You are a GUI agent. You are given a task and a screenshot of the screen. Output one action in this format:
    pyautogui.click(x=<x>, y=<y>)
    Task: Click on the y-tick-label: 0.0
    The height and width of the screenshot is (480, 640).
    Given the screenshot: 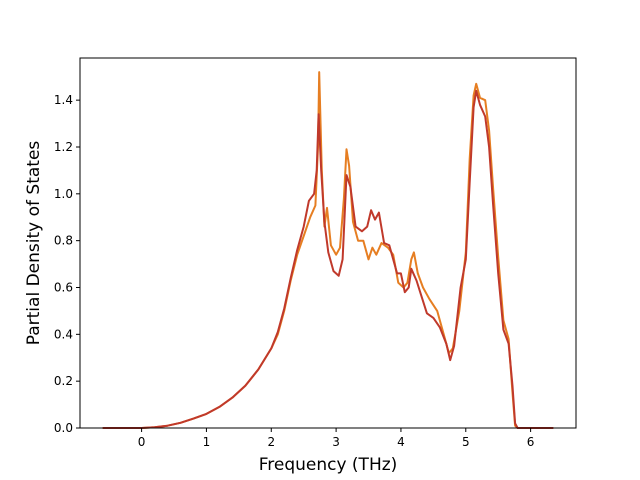 What is the action you would take?
    pyautogui.click(x=63, y=428)
    